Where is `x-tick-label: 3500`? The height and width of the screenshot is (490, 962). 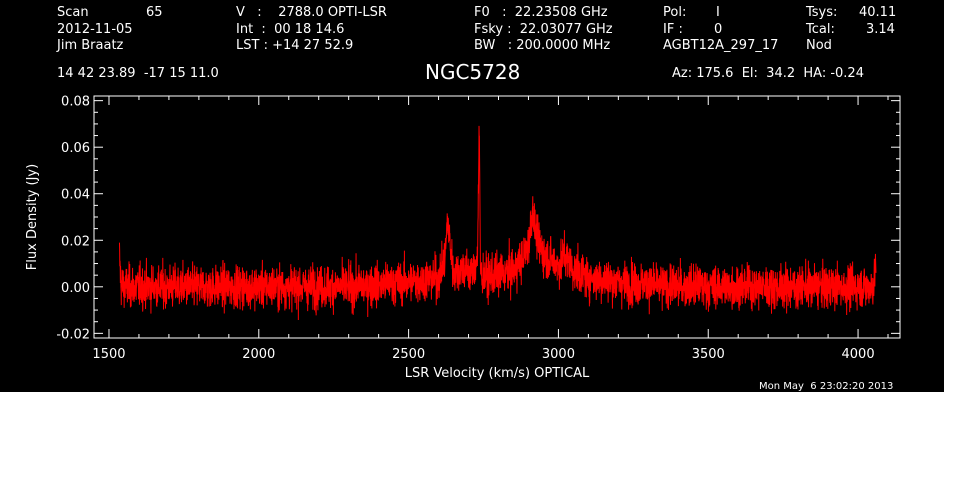
x-tick-label: 3500 is located at coordinates (708, 354).